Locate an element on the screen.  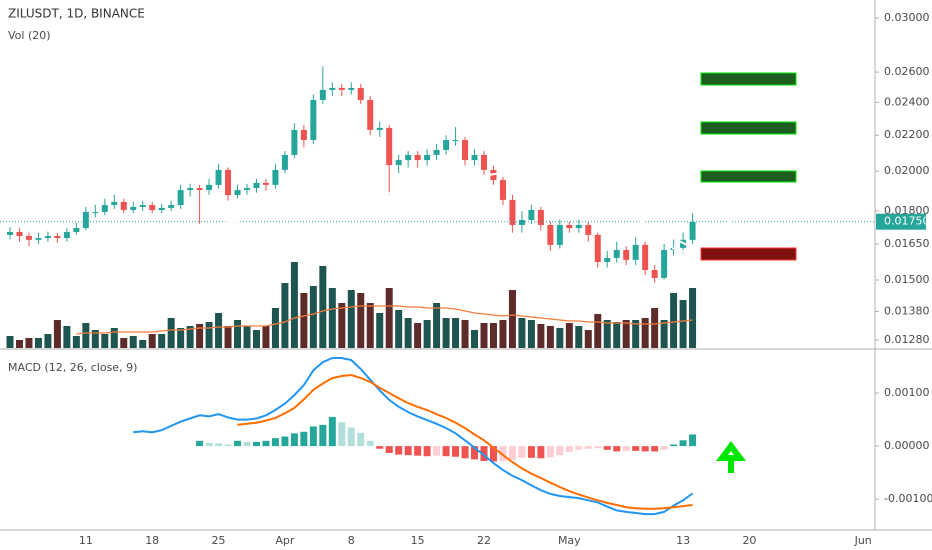
y-tick-label: 0.01650 is located at coordinates (907, 243).